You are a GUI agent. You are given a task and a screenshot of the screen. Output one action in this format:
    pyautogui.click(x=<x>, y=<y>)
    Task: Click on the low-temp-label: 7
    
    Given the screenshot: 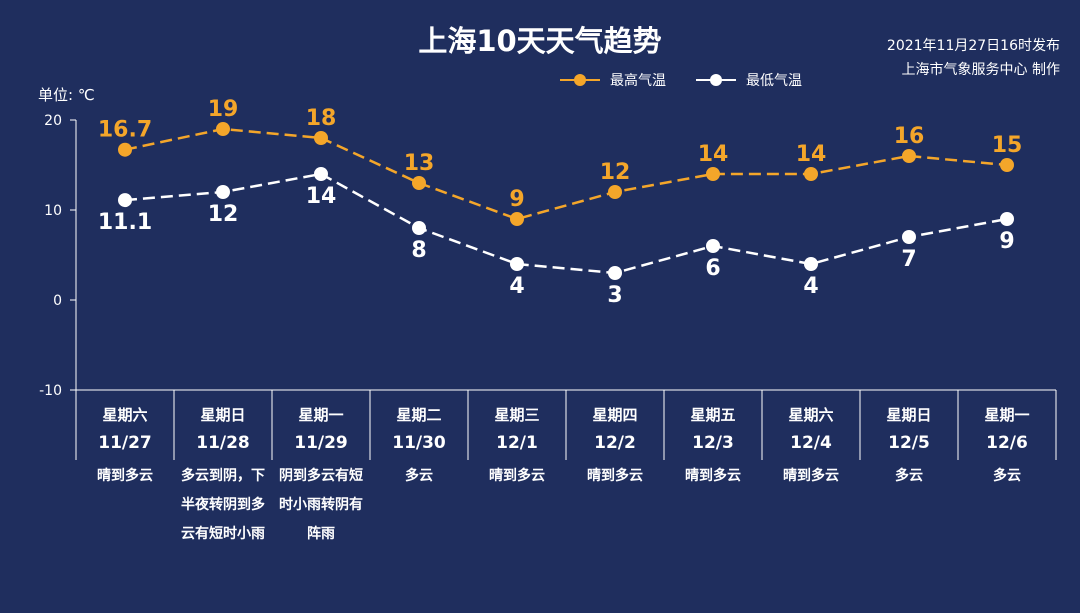 What is the action you would take?
    pyautogui.click(x=908, y=259)
    